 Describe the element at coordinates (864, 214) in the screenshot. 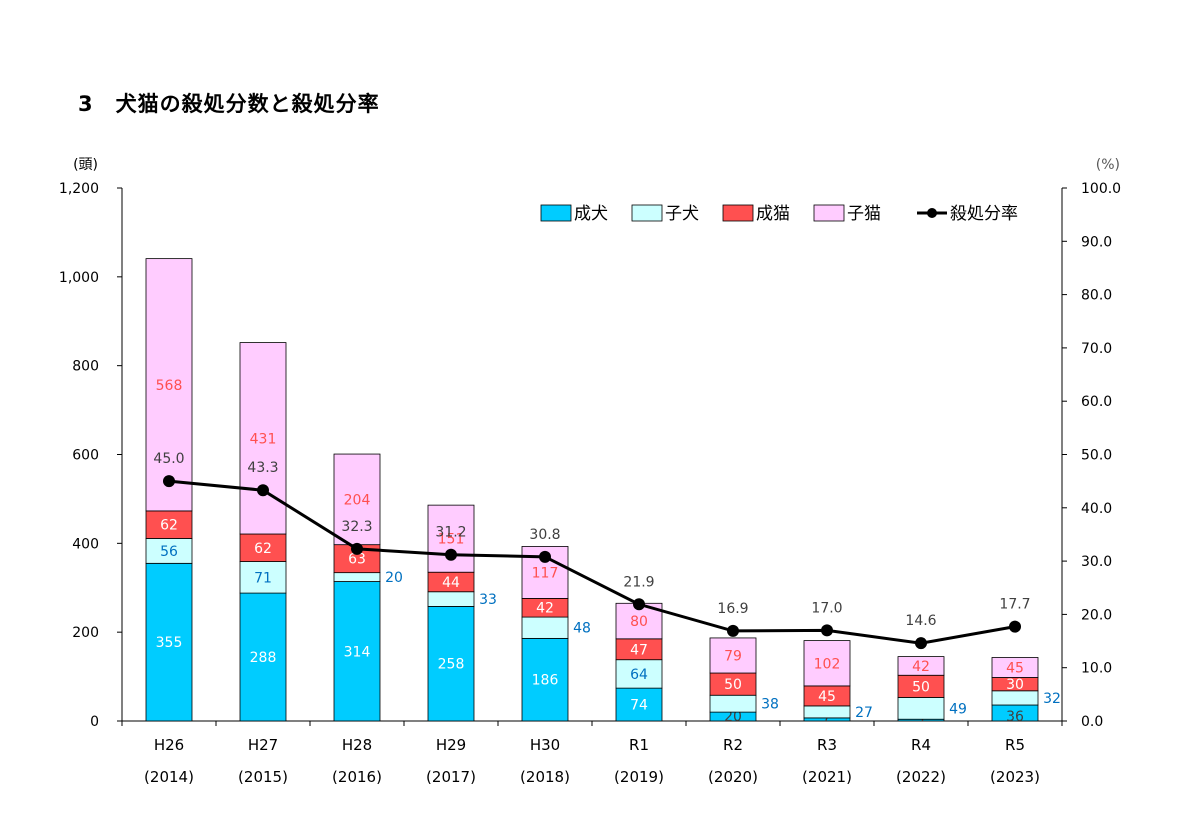

I see `legend-label: 子猫` at that location.